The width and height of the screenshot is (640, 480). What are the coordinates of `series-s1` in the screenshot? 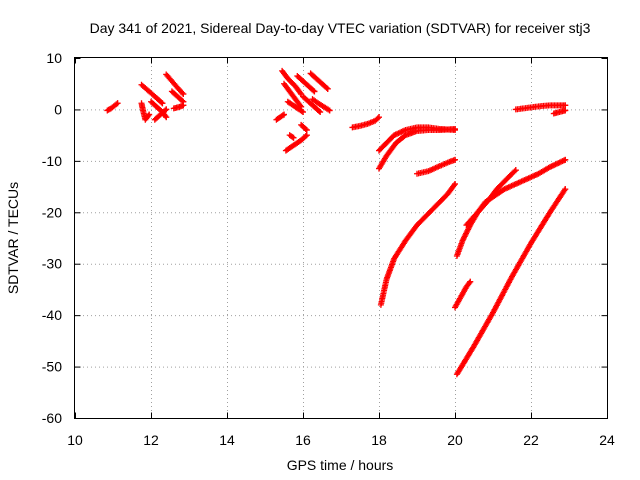 It's located at (112, 107).